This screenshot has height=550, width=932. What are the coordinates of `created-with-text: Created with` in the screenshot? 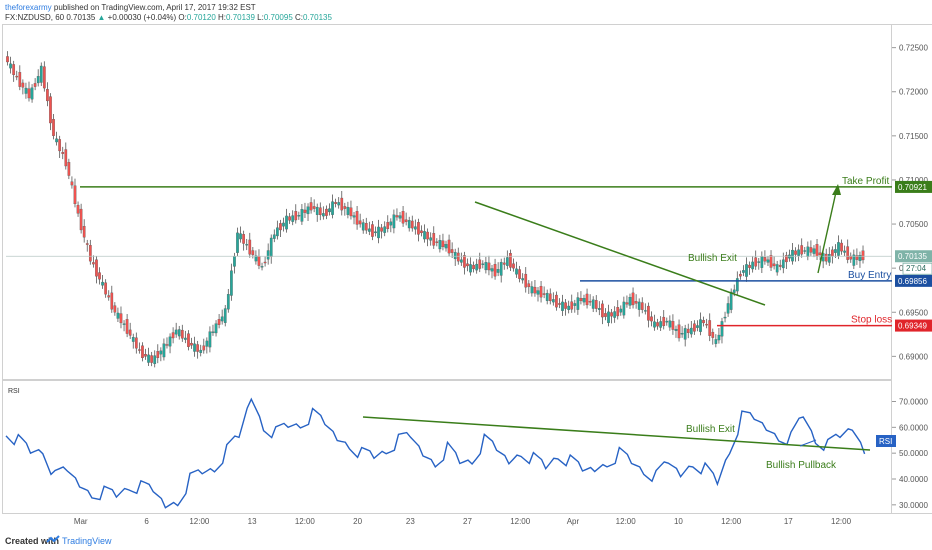 It's located at (32, 541).